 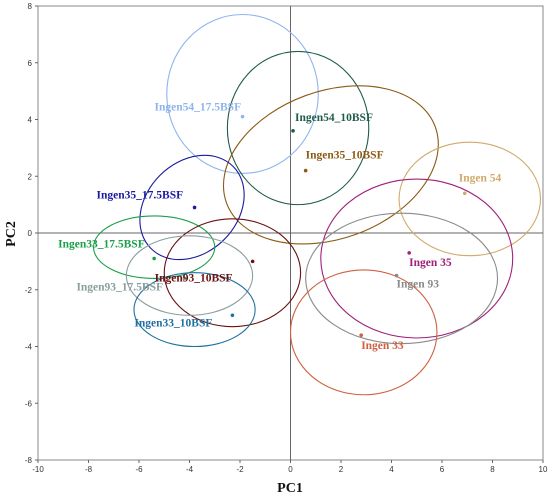 What do you see at coordinates (190, 469) in the screenshot?
I see `x-tick-label: -4` at bounding box center [190, 469].